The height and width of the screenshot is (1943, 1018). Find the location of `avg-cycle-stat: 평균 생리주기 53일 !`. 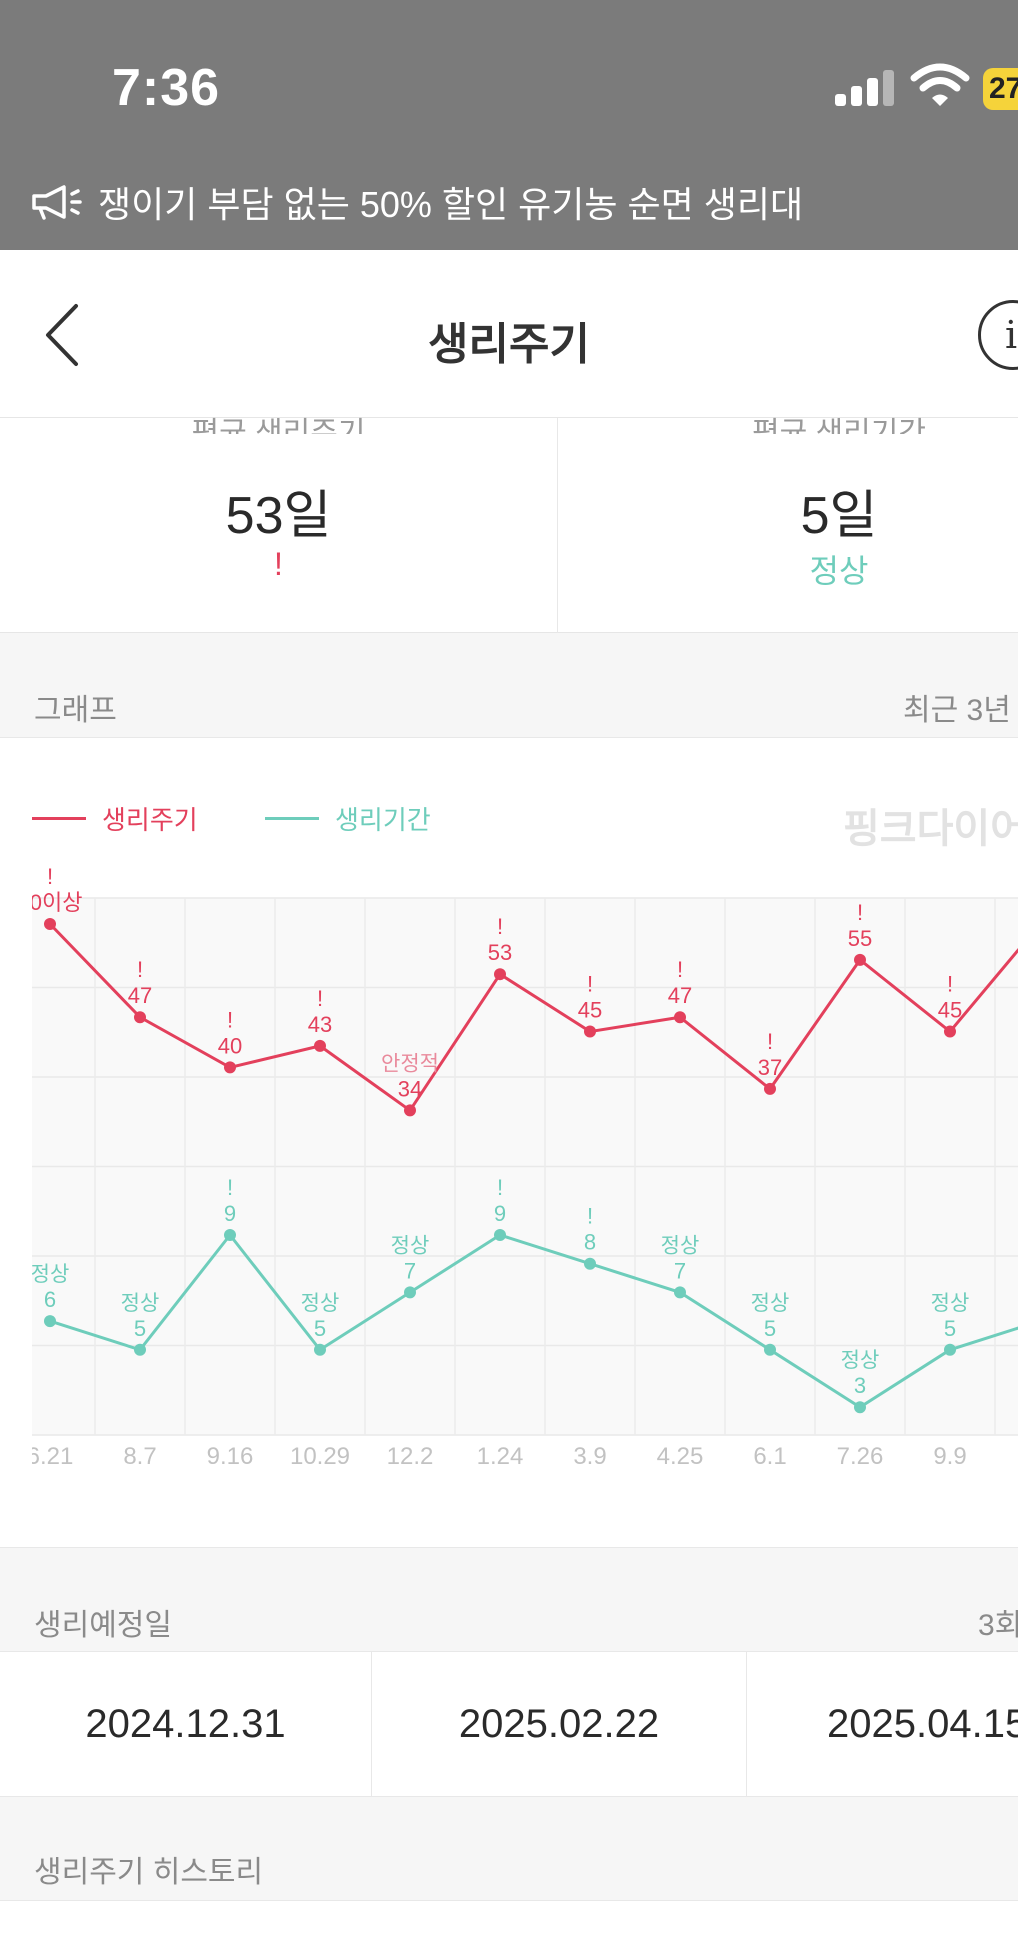

avg-cycle-stat: 평균 생리주기 53일 ! is located at coordinates (279, 525).